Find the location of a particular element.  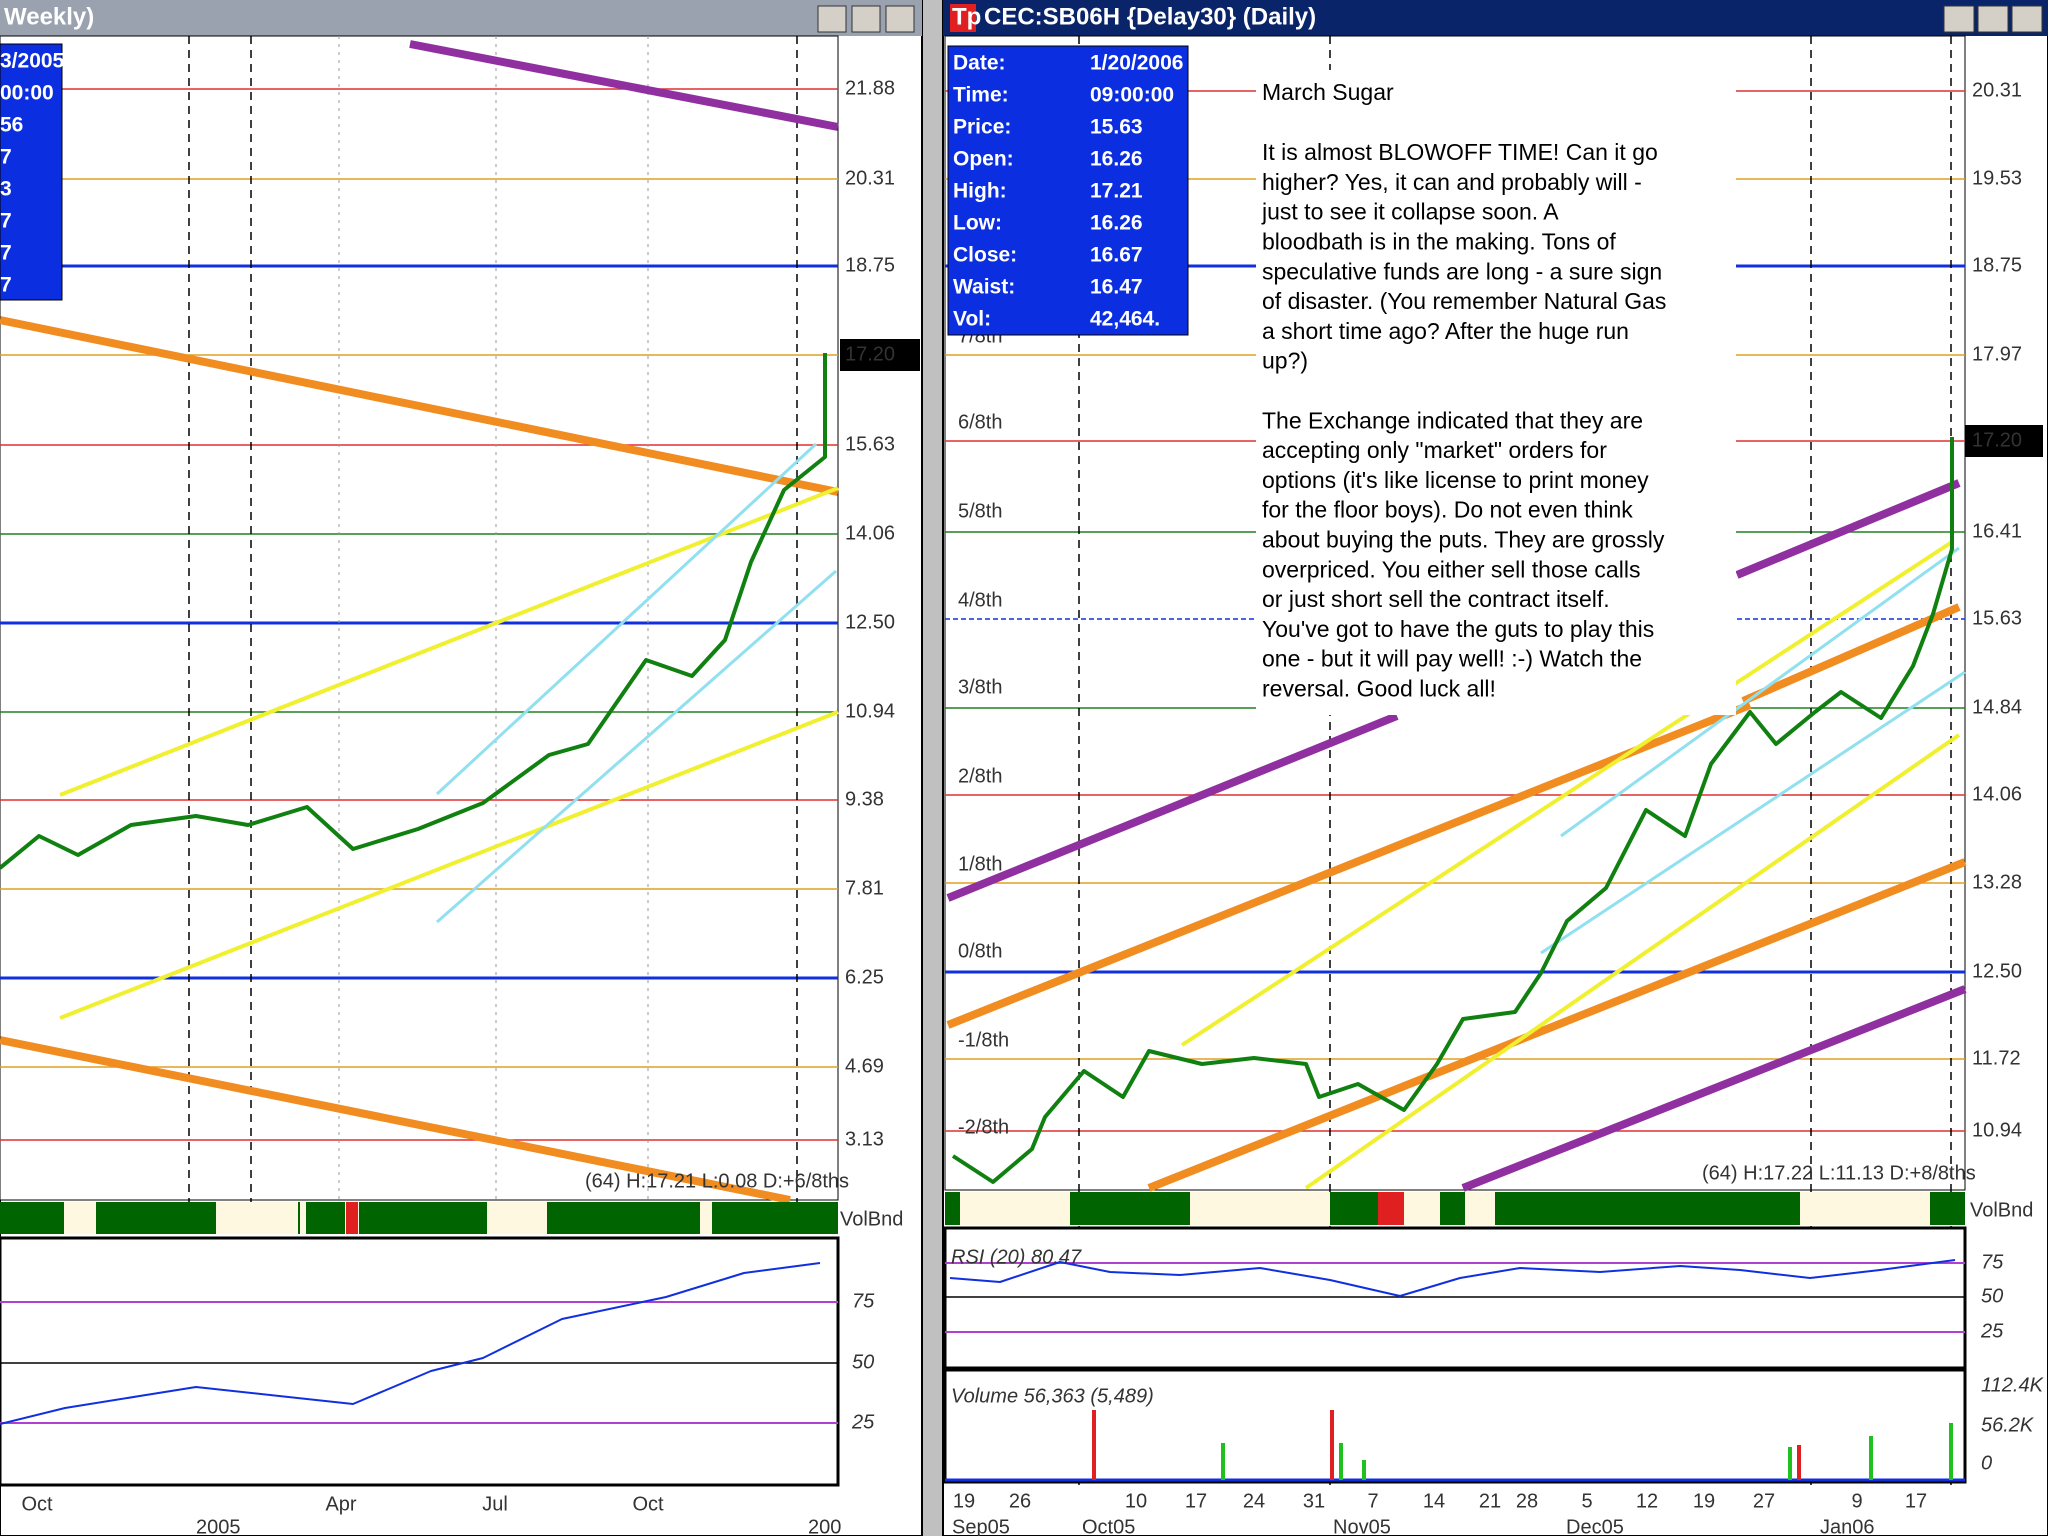

info-label: Vol: is located at coordinates (972, 319).